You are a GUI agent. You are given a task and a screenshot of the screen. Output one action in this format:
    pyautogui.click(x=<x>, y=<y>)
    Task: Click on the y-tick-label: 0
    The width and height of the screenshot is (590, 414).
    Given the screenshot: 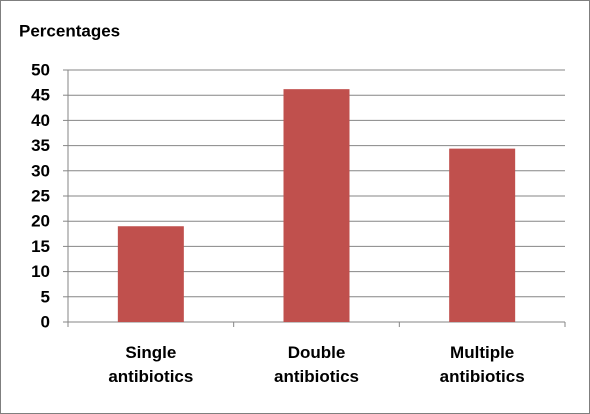 What is the action you would take?
    pyautogui.click(x=45, y=321)
    